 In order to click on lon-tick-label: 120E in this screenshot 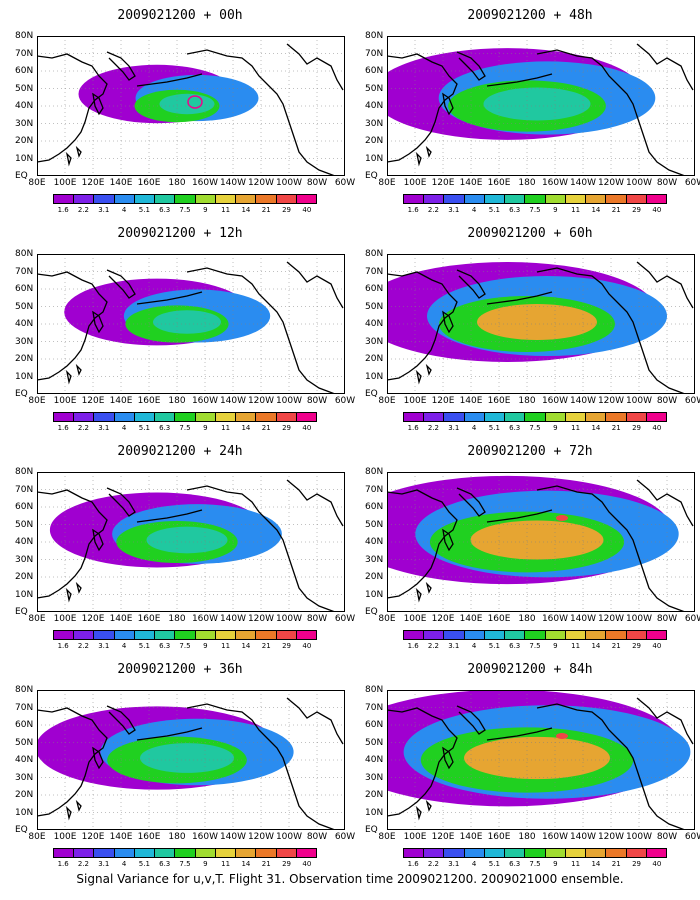, I will do `click(443, 183)`.